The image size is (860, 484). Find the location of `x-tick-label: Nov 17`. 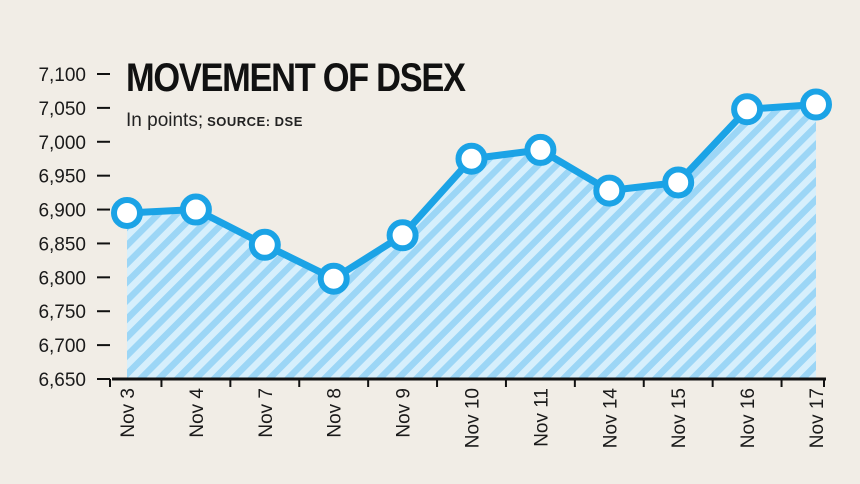

x-tick-label: Nov 17 is located at coordinates (817, 418).